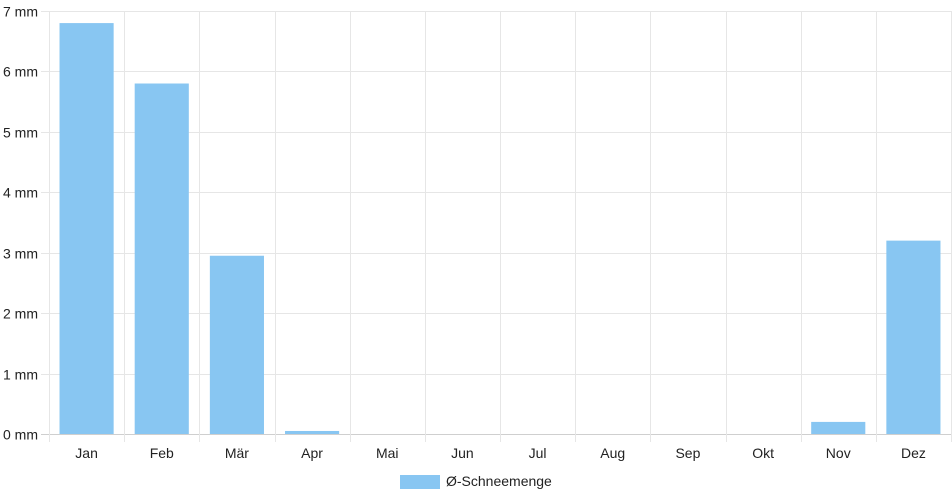  Describe the element at coordinates (162, 453) in the screenshot. I see `x-tick-label: Feb` at that location.